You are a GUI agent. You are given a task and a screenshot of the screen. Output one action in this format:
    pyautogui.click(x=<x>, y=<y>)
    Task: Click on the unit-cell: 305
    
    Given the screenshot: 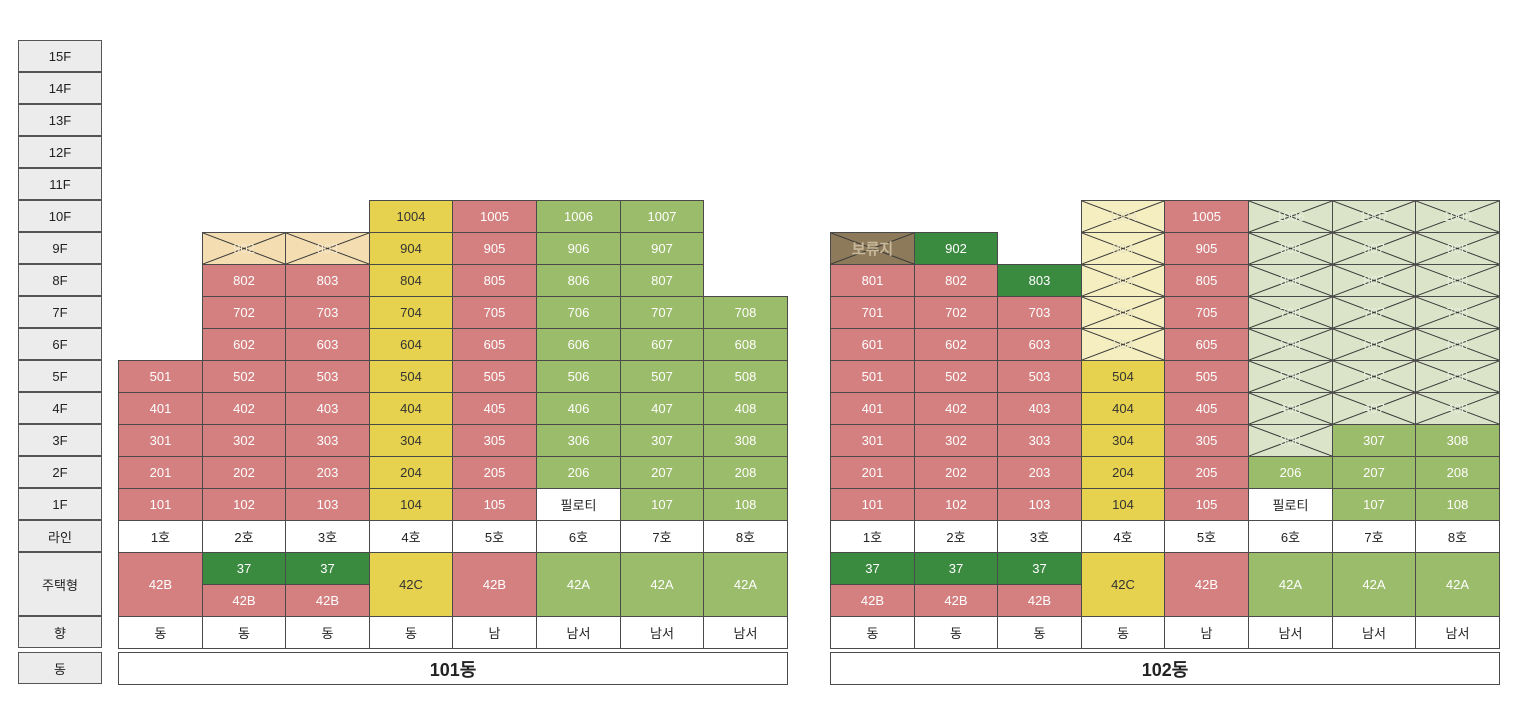 What is the action you would take?
    pyautogui.click(x=1206, y=440)
    